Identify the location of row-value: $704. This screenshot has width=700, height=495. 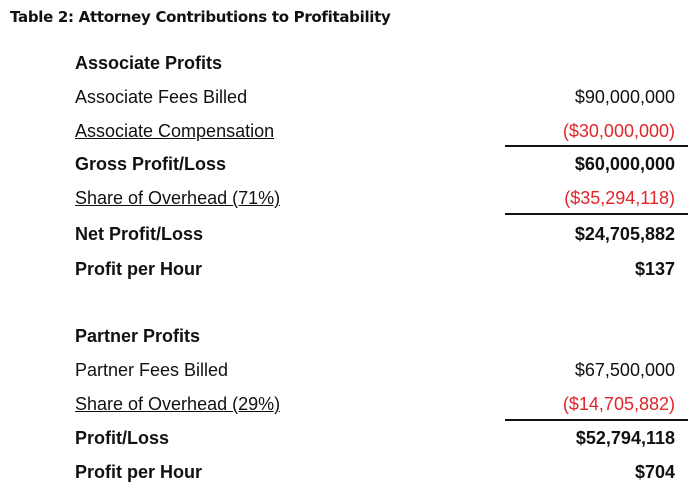
(654, 472).